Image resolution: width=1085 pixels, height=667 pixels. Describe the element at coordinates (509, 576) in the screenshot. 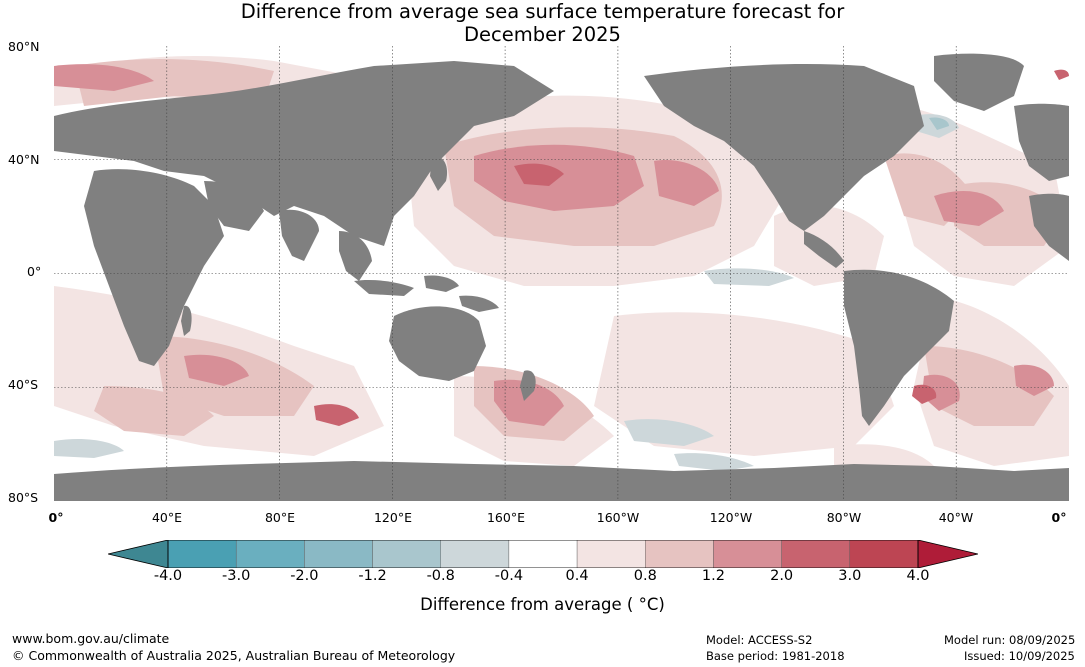

I see `colorbar-tick-label: -0.4` at that location.